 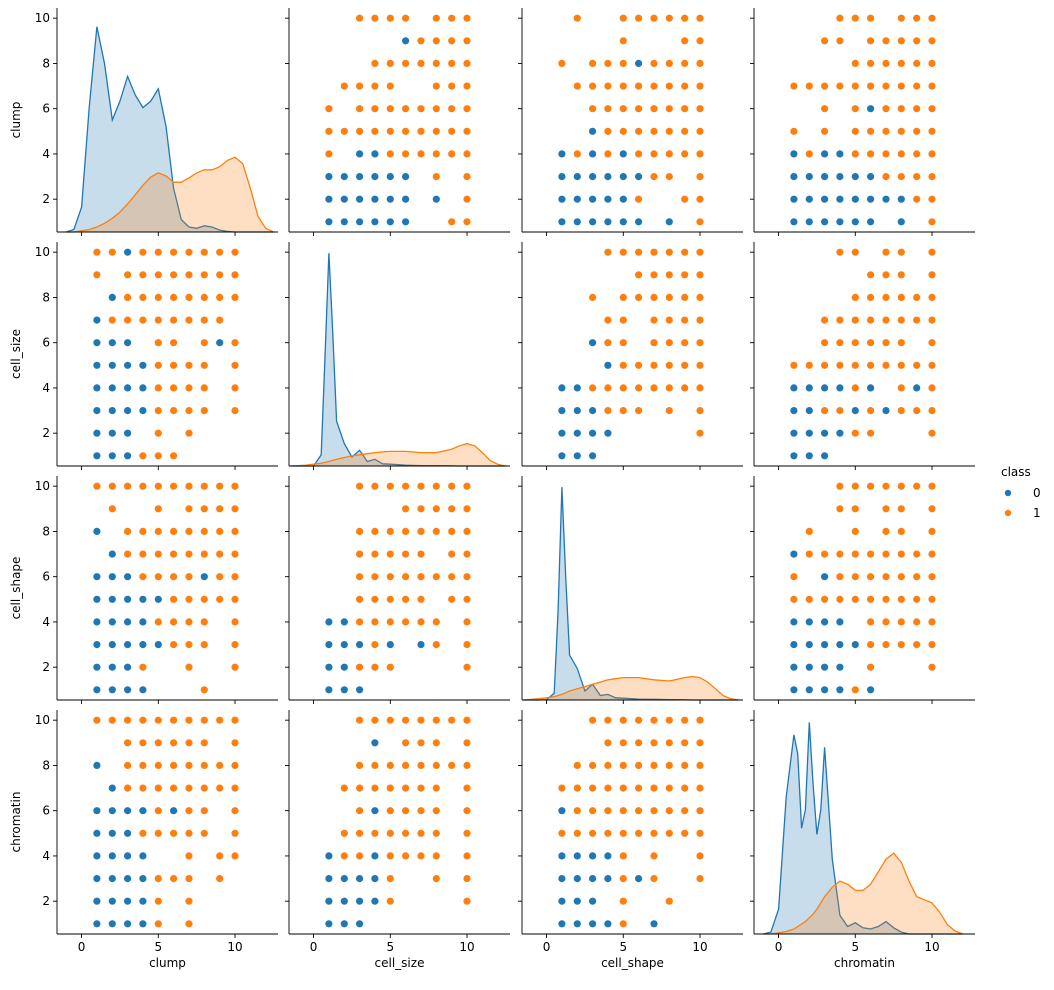 I want to click on panel-cell_size-vs-cell_size, so click(x=397, y=356).